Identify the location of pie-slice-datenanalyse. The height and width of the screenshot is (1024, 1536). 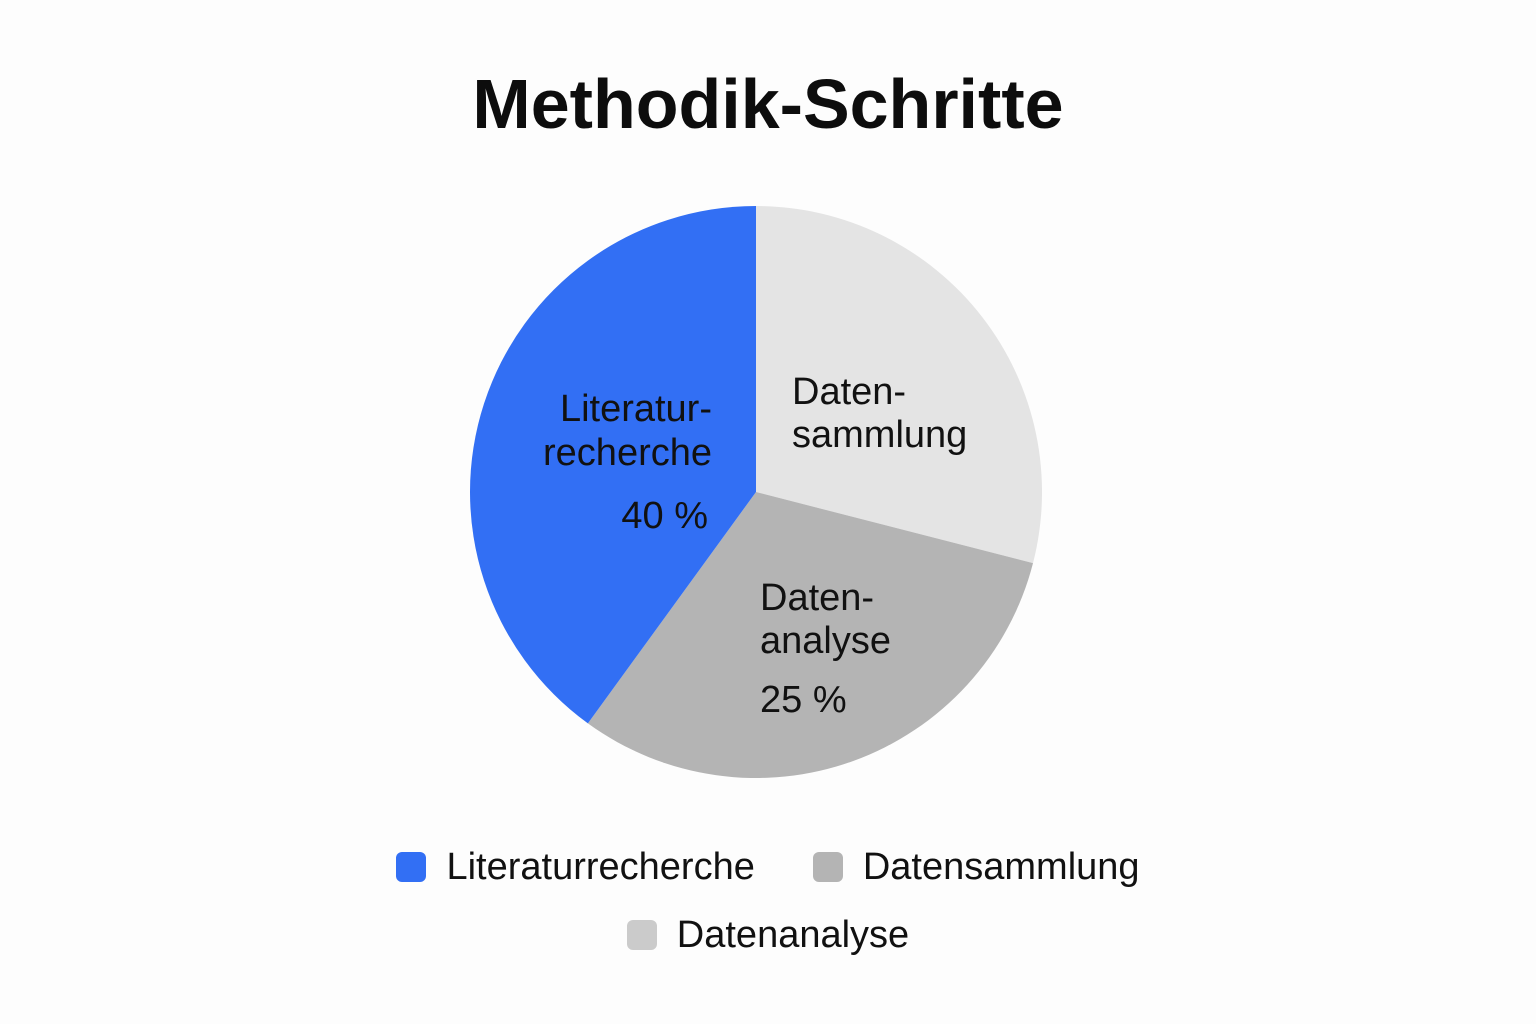
(810, 635).